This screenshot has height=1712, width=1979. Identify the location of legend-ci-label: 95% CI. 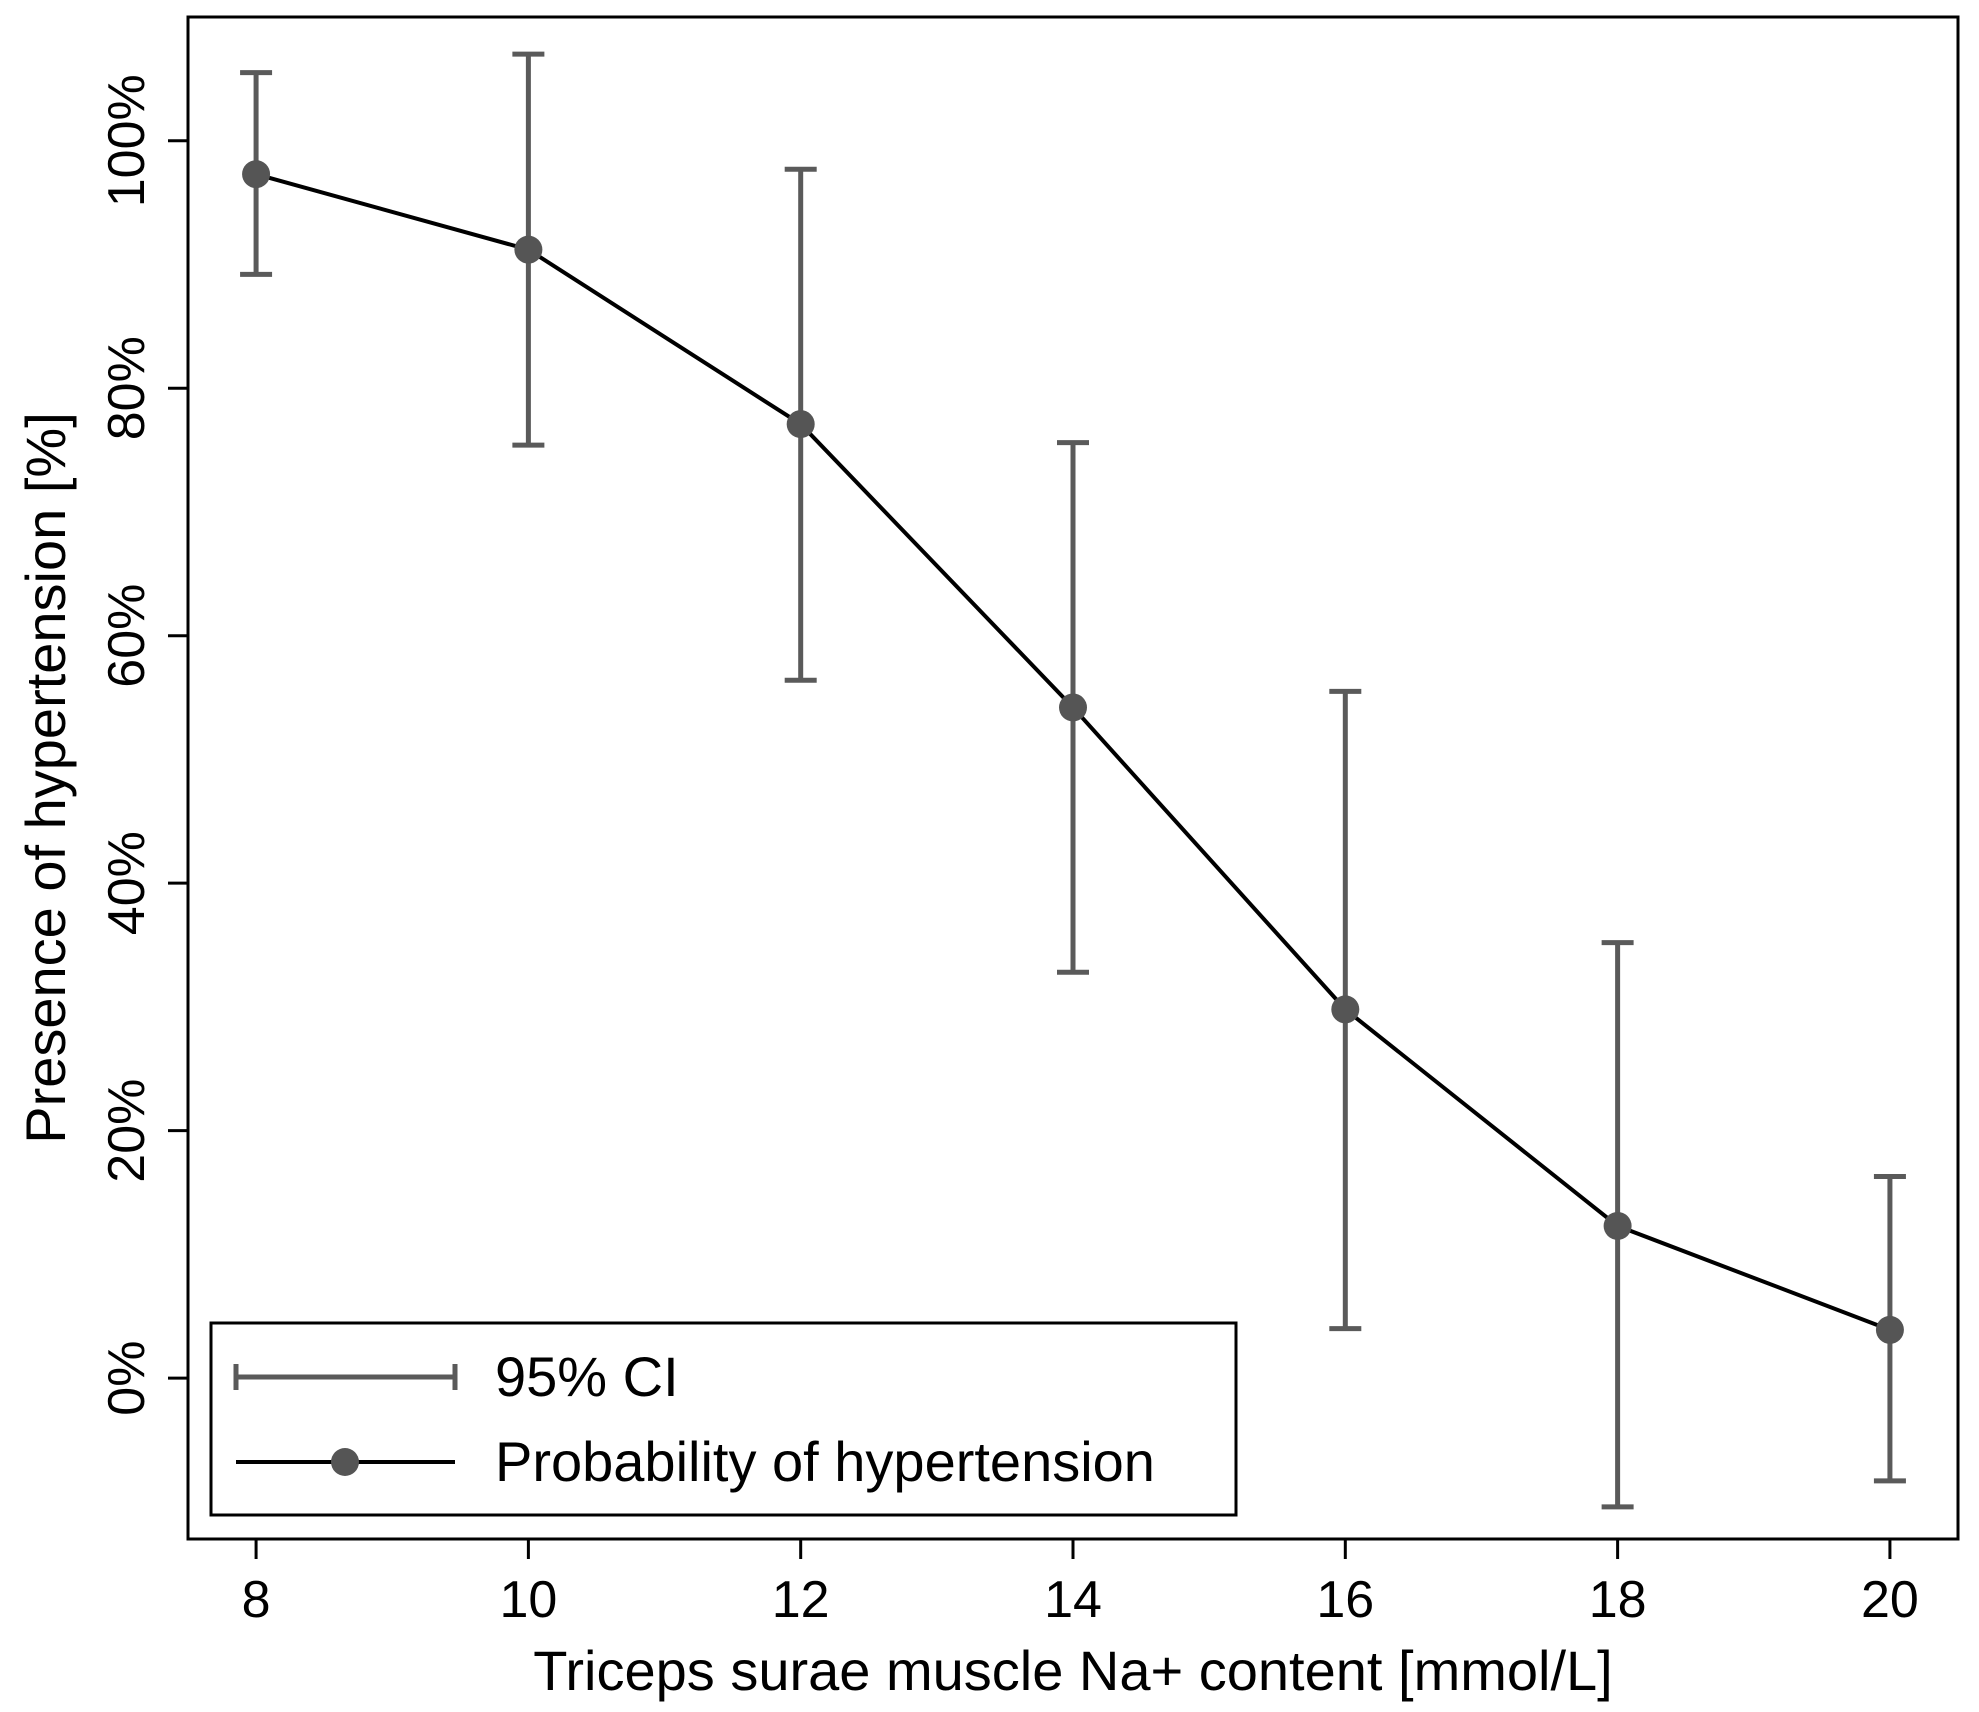
(587, 1376).